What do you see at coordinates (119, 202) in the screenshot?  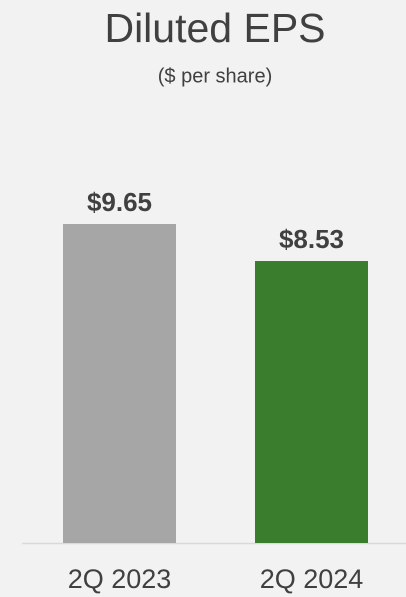 I see `value-label: $9.65` at bounding box center [119, 202].